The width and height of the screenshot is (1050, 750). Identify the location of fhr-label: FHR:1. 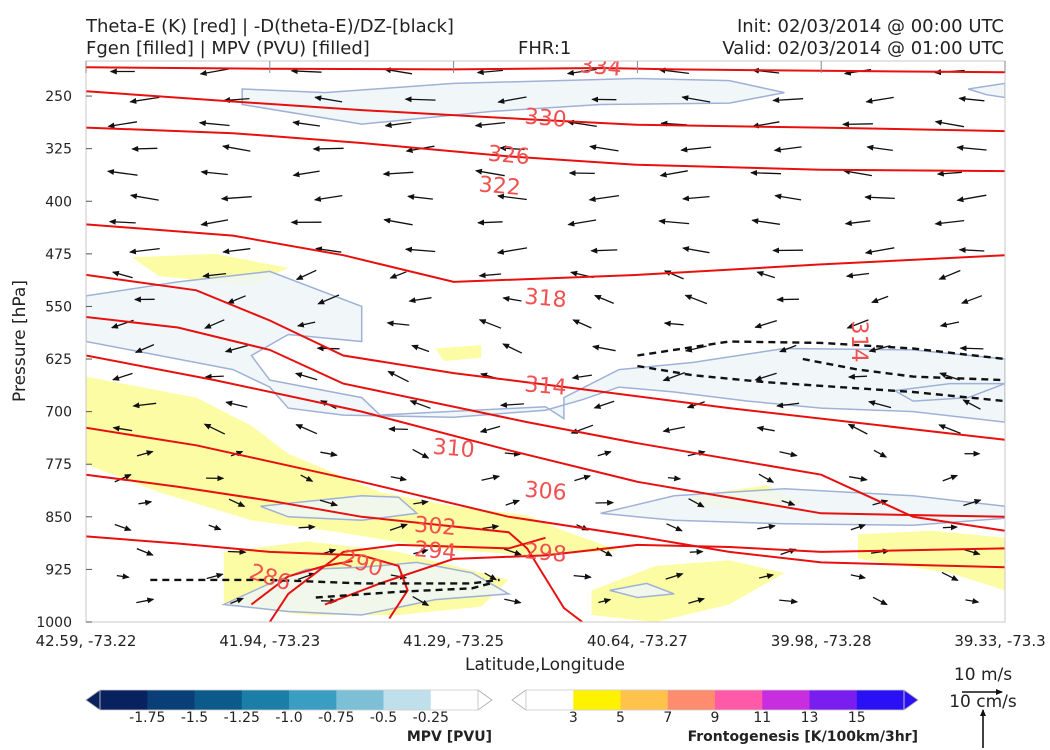
(544, 48).